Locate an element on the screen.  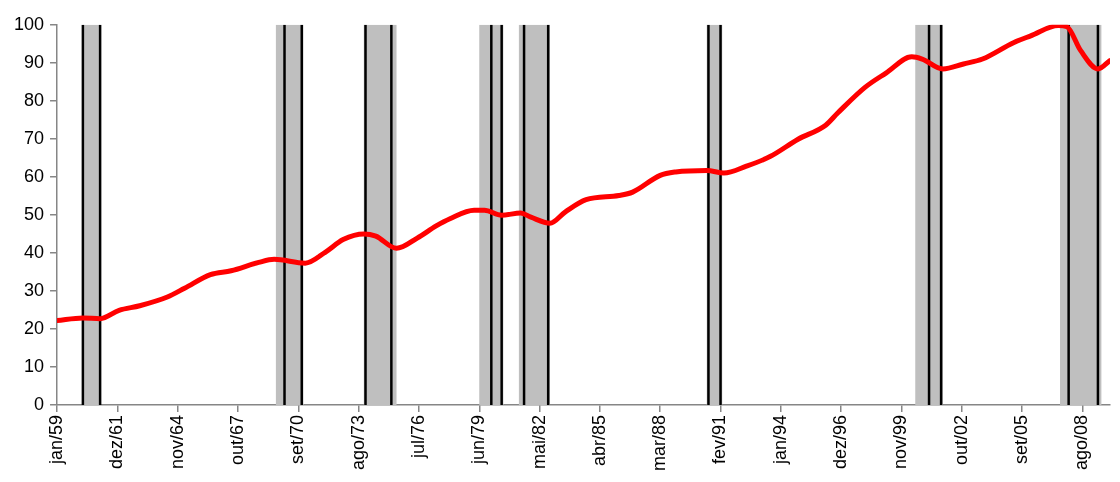
y-tick-label: 70 is located at coordinates (34, 137).